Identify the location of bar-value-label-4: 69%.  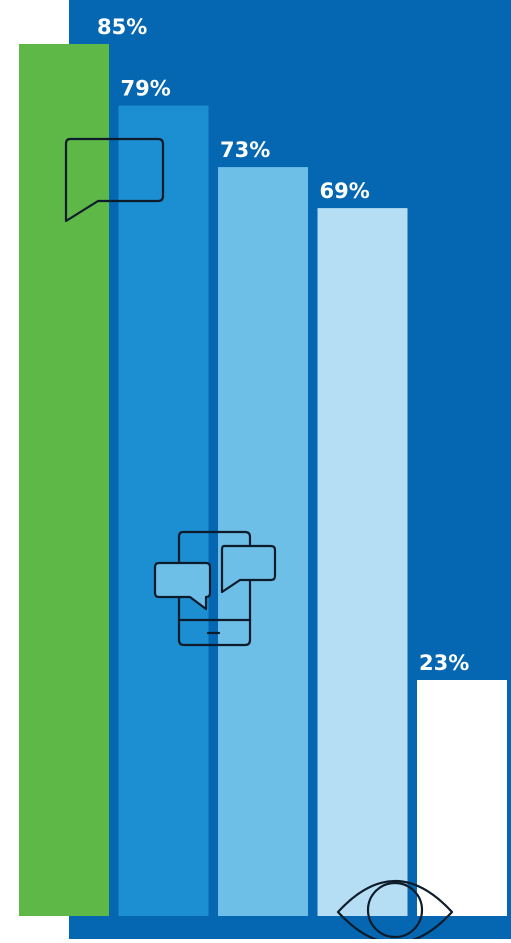
(345, 191).